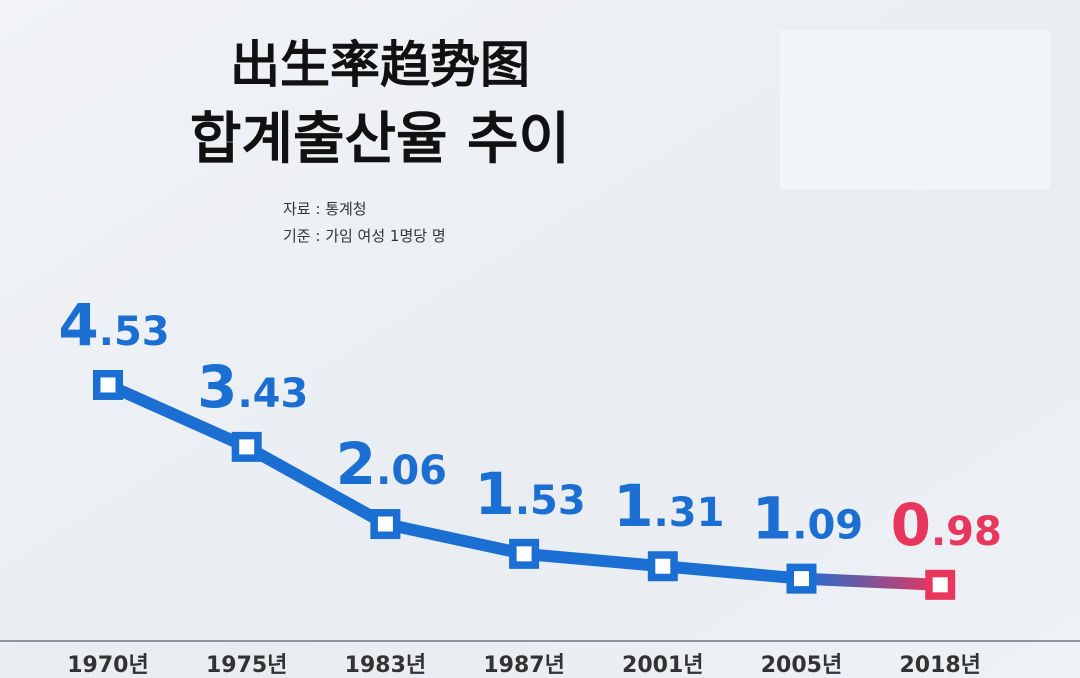  Describe the element at coordinates (523, 665) in the screenshot. I see `x-tick-label: 1987년` at that location.